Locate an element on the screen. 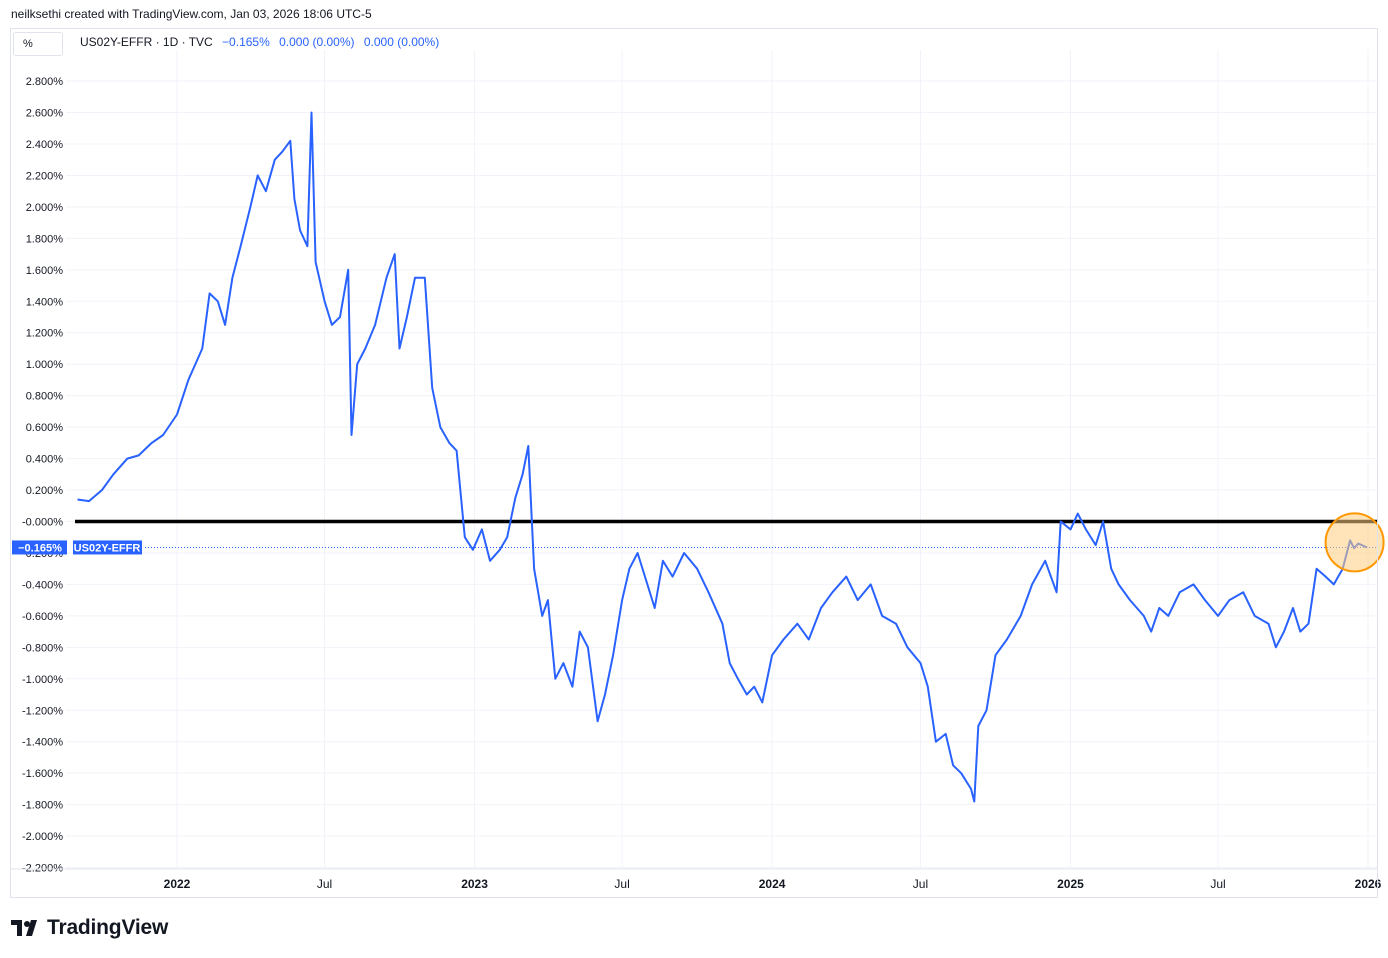  y-tick-label: 2.200% is located at coordinates (45, 176).